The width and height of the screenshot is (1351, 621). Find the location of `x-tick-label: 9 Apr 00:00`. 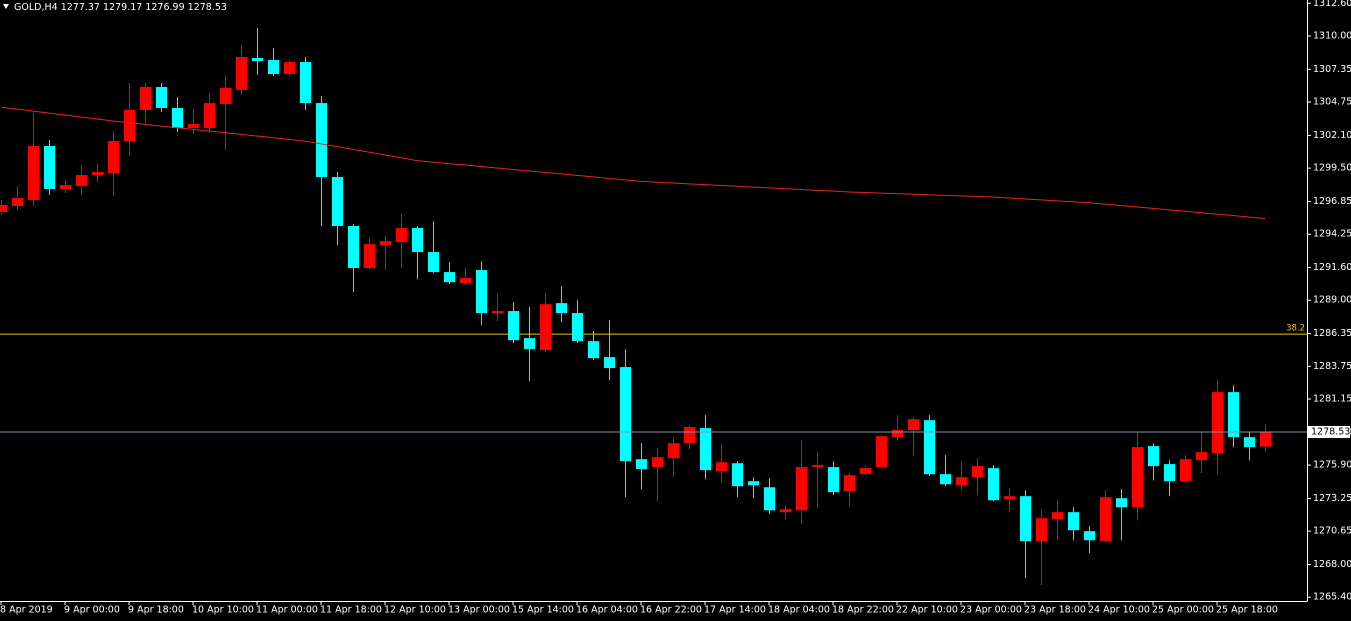

x-tick-label: 9 Apr 00:00 is located at coordinates (92, 610).